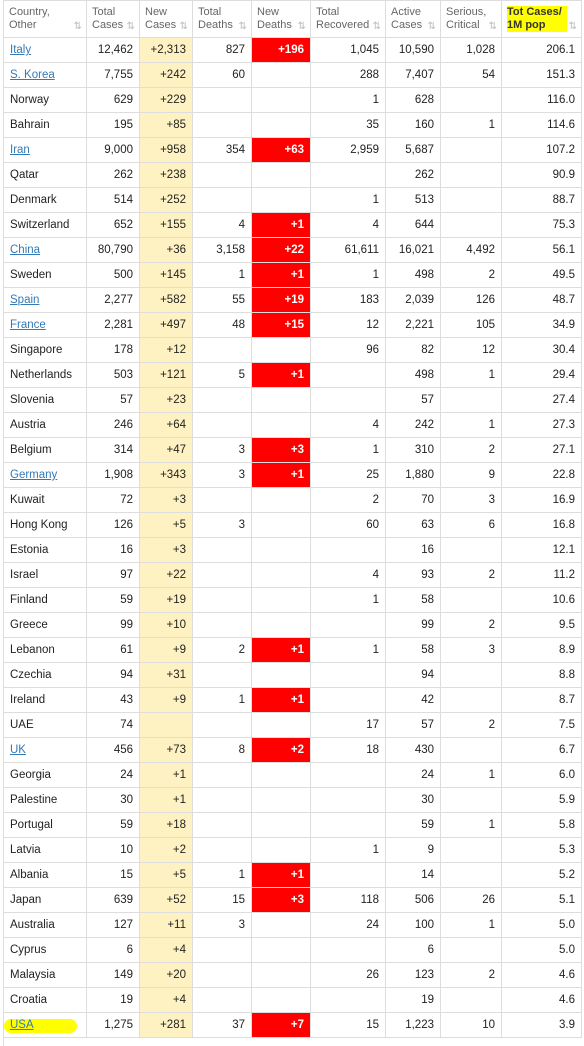 Image resolution: width=584 pixels, height=1046 pixels. What do you see at coordinates (348, 375) in the screenshot?
I see `total-recovered-cell` at bounding box center [348, 375].